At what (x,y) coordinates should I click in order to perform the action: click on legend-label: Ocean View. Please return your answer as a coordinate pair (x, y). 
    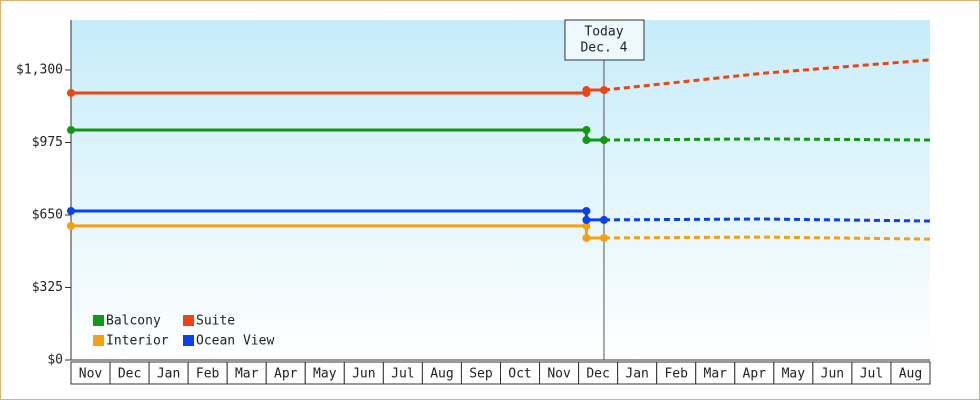
    Looking at the image, I should click on (235, 341).